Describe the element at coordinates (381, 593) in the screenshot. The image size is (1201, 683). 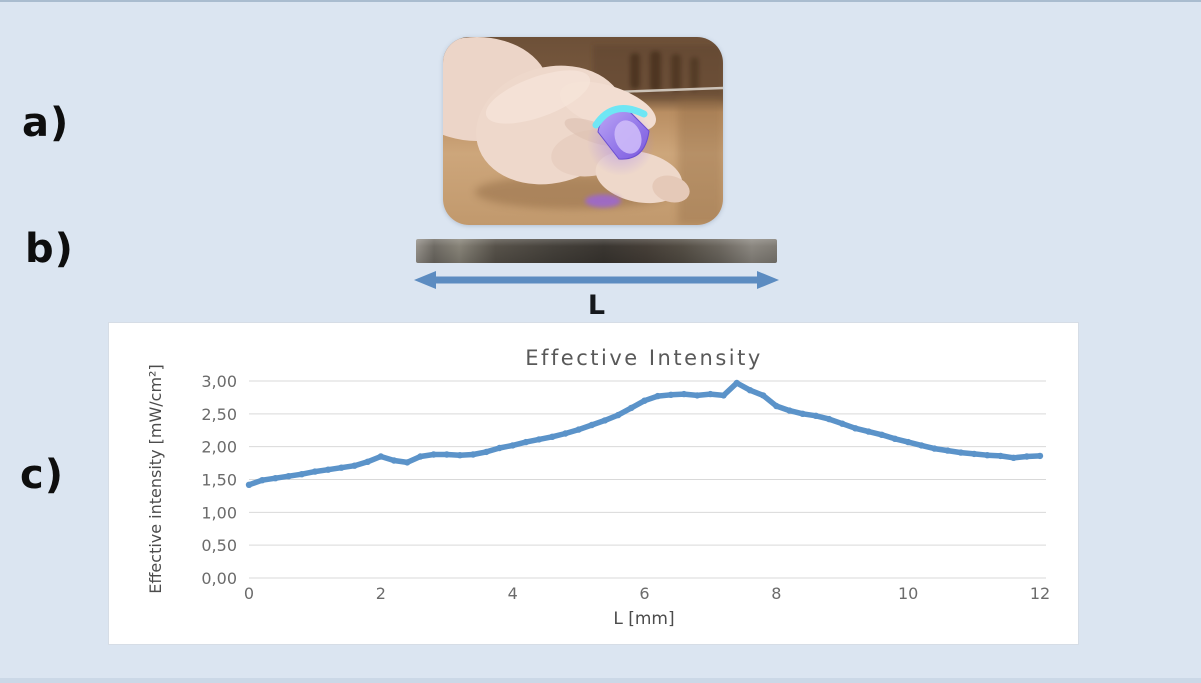
I see `x-tick-label: 2` at that location.